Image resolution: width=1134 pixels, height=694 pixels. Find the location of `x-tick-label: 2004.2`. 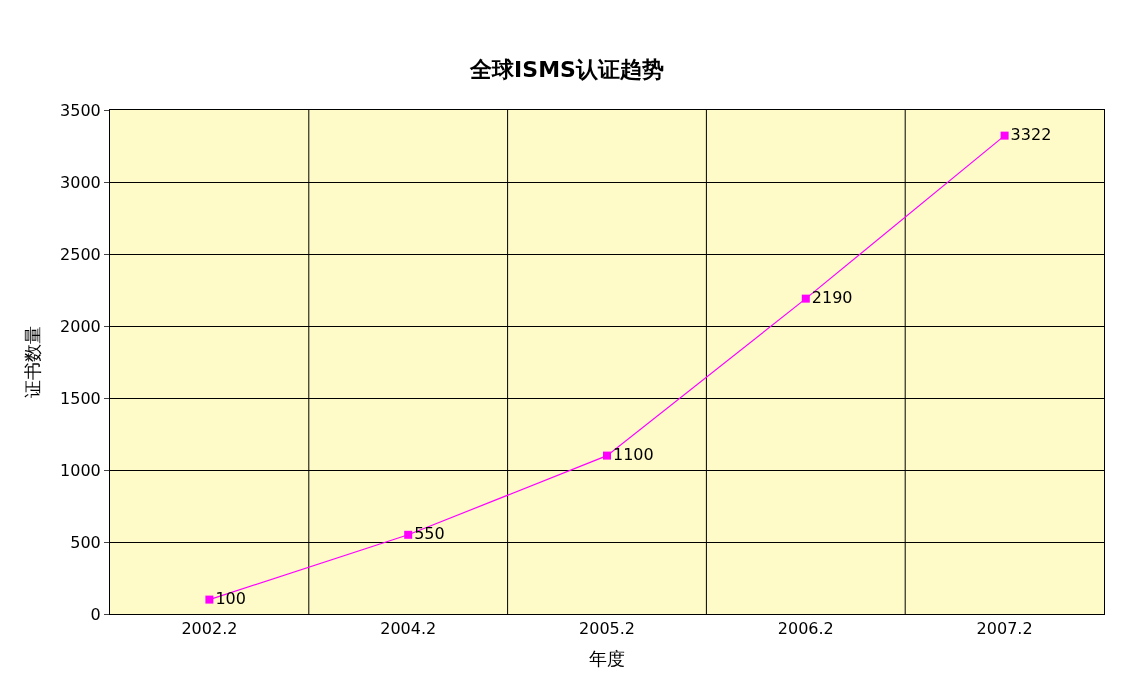

x-tick-label: 2004.2 is located at coordinates (408, 629).